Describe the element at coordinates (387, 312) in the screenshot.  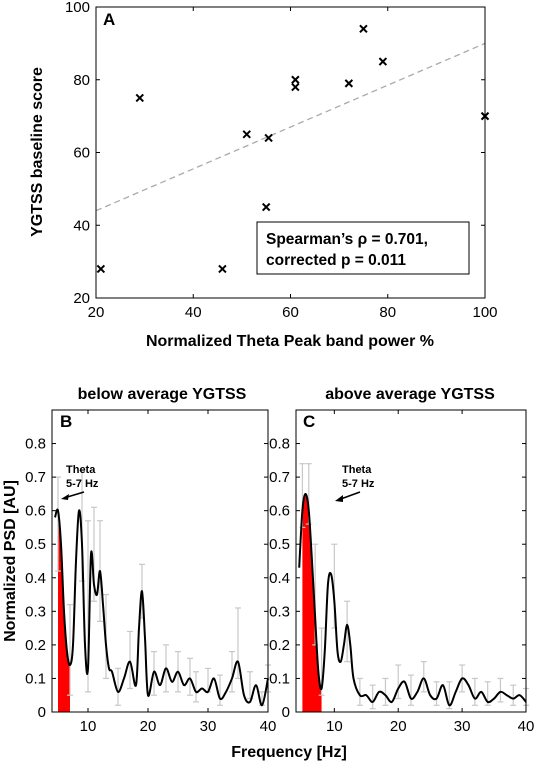
I see `panel-a-x-tick-label: 80` at that location.